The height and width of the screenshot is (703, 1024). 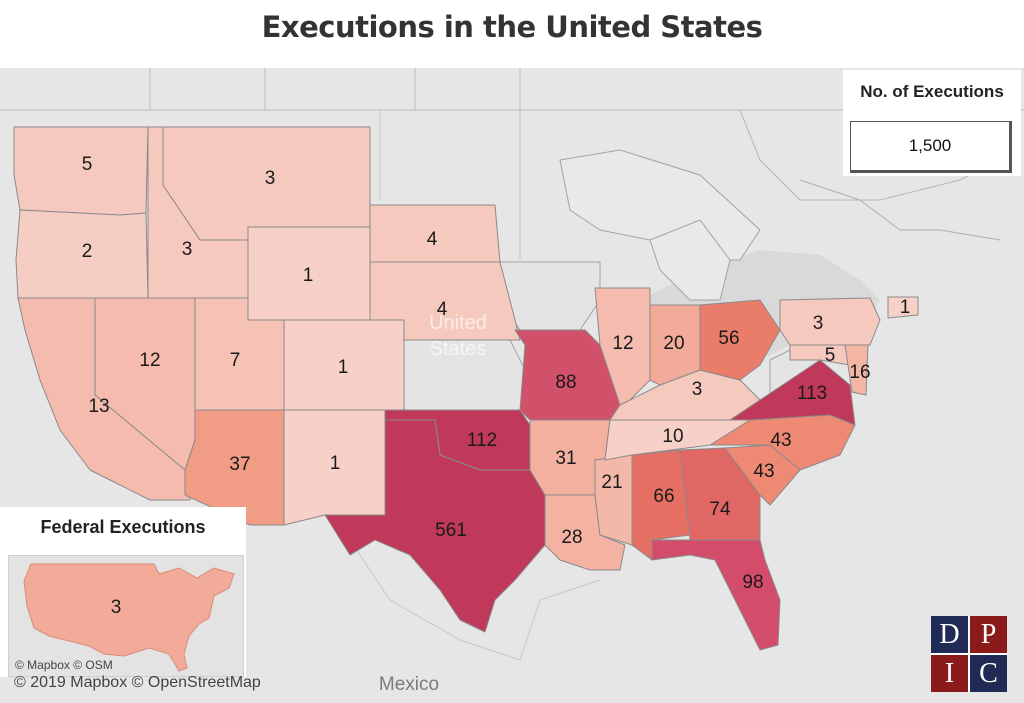 What do you see at coordinates (482, 440) in the screenshot?
I see `value-oklahoma: 112` at bounding box center [482, 440].